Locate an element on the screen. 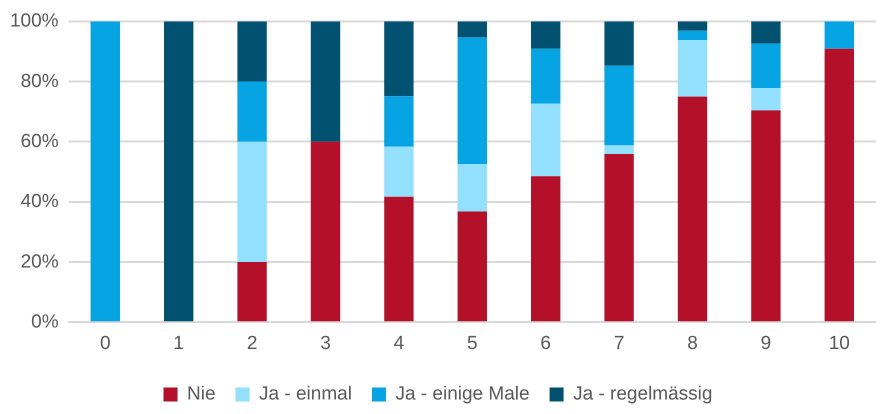 Image resolution: width=884 pixels, height=414 pixels. y-tick-label: 80% is located at coordinates (39, 81).